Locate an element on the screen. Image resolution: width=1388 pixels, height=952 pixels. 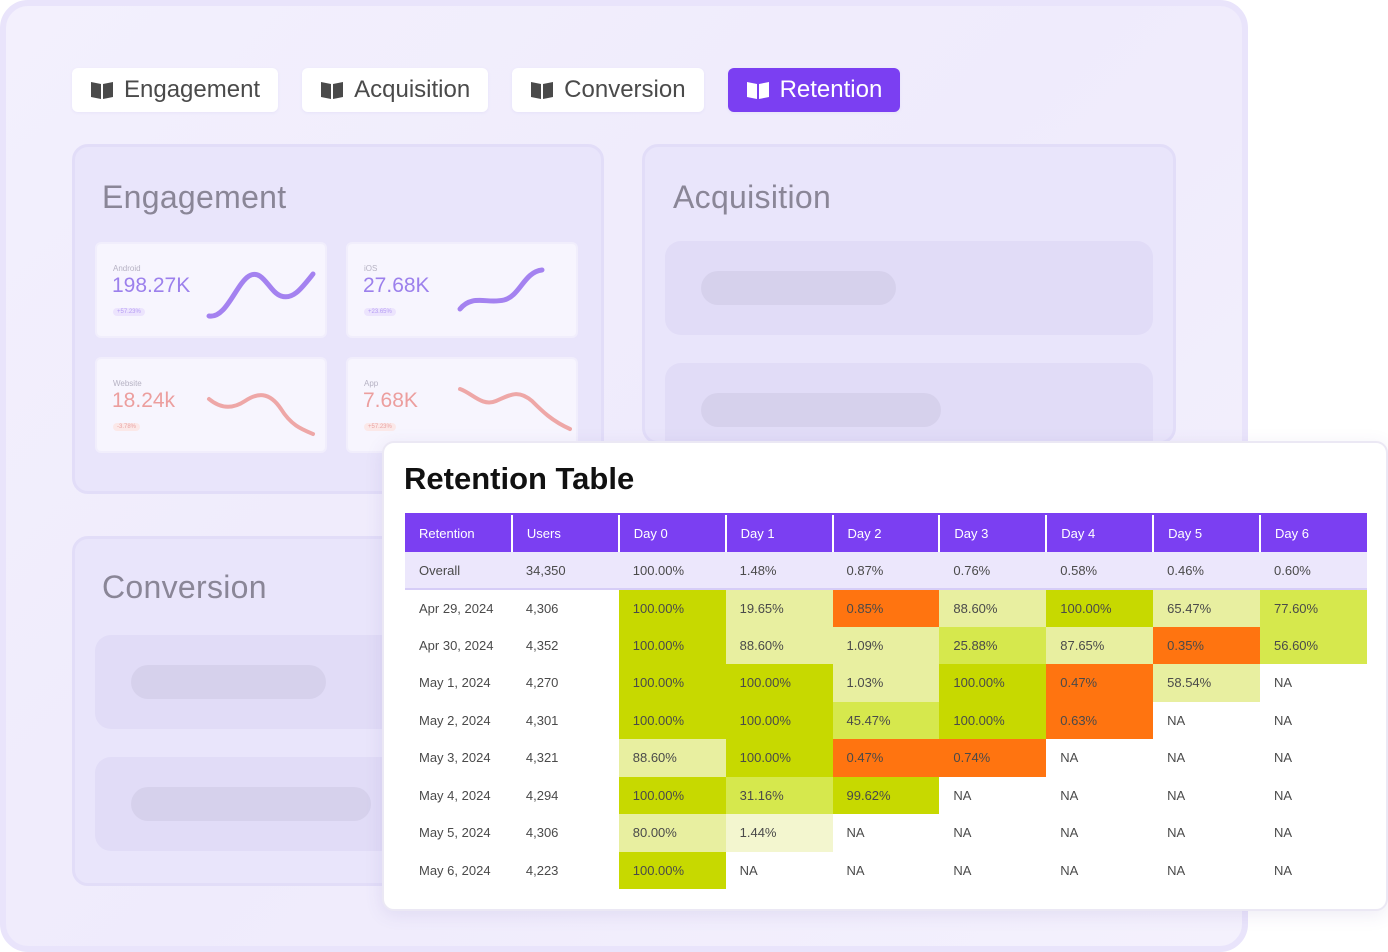
table-row: May 6, 2024 4,223 100.00% NA NA NA NA NA NA is located at coordinates (886, 870).